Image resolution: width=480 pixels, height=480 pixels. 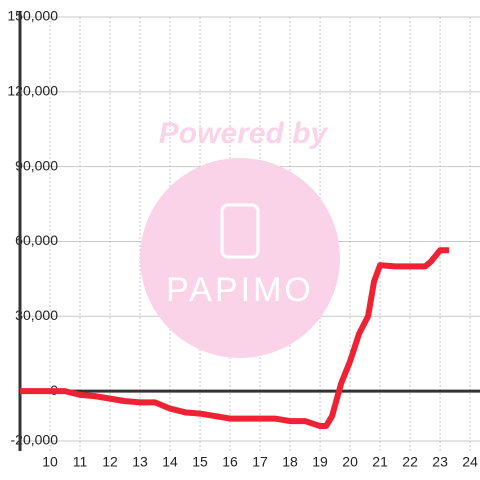 I want to click on y-tick-label: -20,000, so click(x=35, y=440).